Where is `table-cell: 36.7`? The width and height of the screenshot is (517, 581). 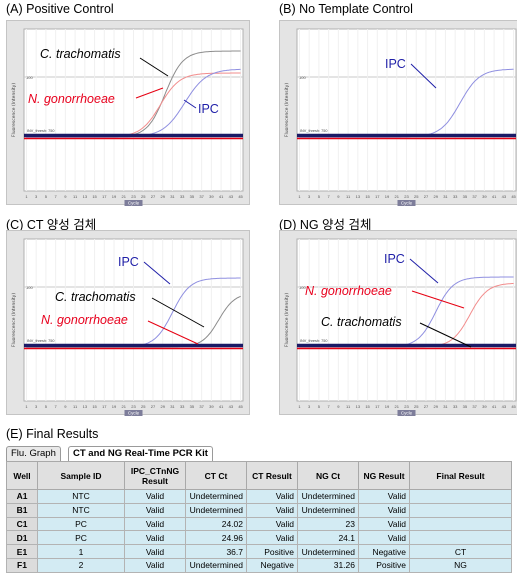
table-cell: 36.7 is located at coordinates (216, 551).